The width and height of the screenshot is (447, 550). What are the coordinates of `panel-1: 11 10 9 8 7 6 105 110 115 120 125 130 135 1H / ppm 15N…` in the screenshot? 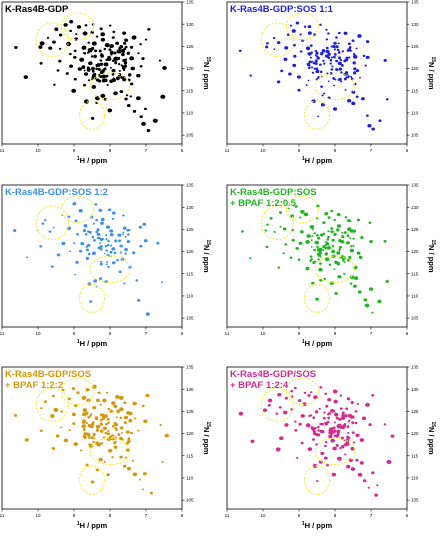 It's located at (105, 82).